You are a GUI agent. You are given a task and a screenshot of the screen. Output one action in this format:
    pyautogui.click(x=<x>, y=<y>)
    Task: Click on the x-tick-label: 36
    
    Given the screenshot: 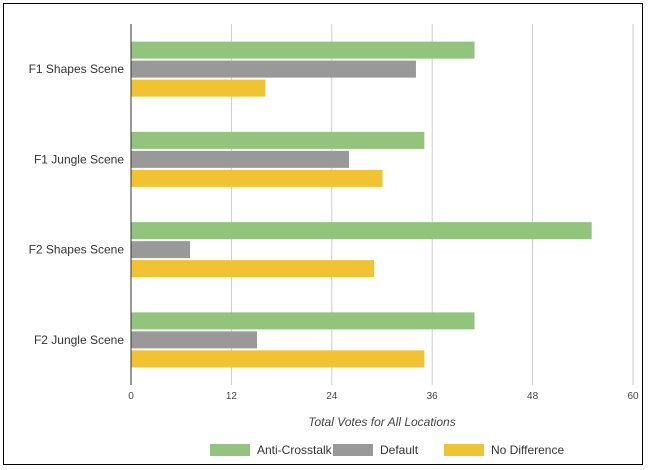 What is the action you would take?
    pyautogui.click(x=433, y=396)
    